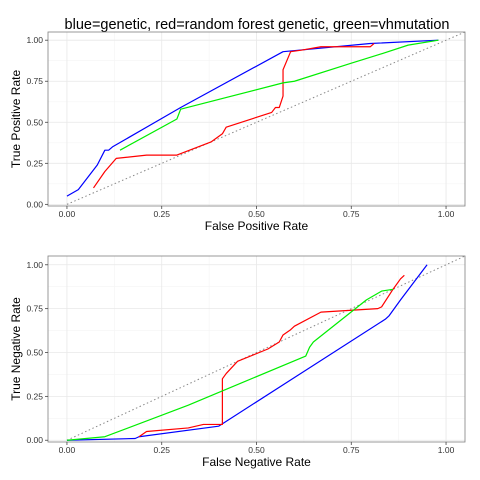 This screenshot has height=480, width=480. What do you see at coordinates (16, 349) in the screenshot?
I see `y-axis-label: True Negative Rate` at bounding box center [16, 349].